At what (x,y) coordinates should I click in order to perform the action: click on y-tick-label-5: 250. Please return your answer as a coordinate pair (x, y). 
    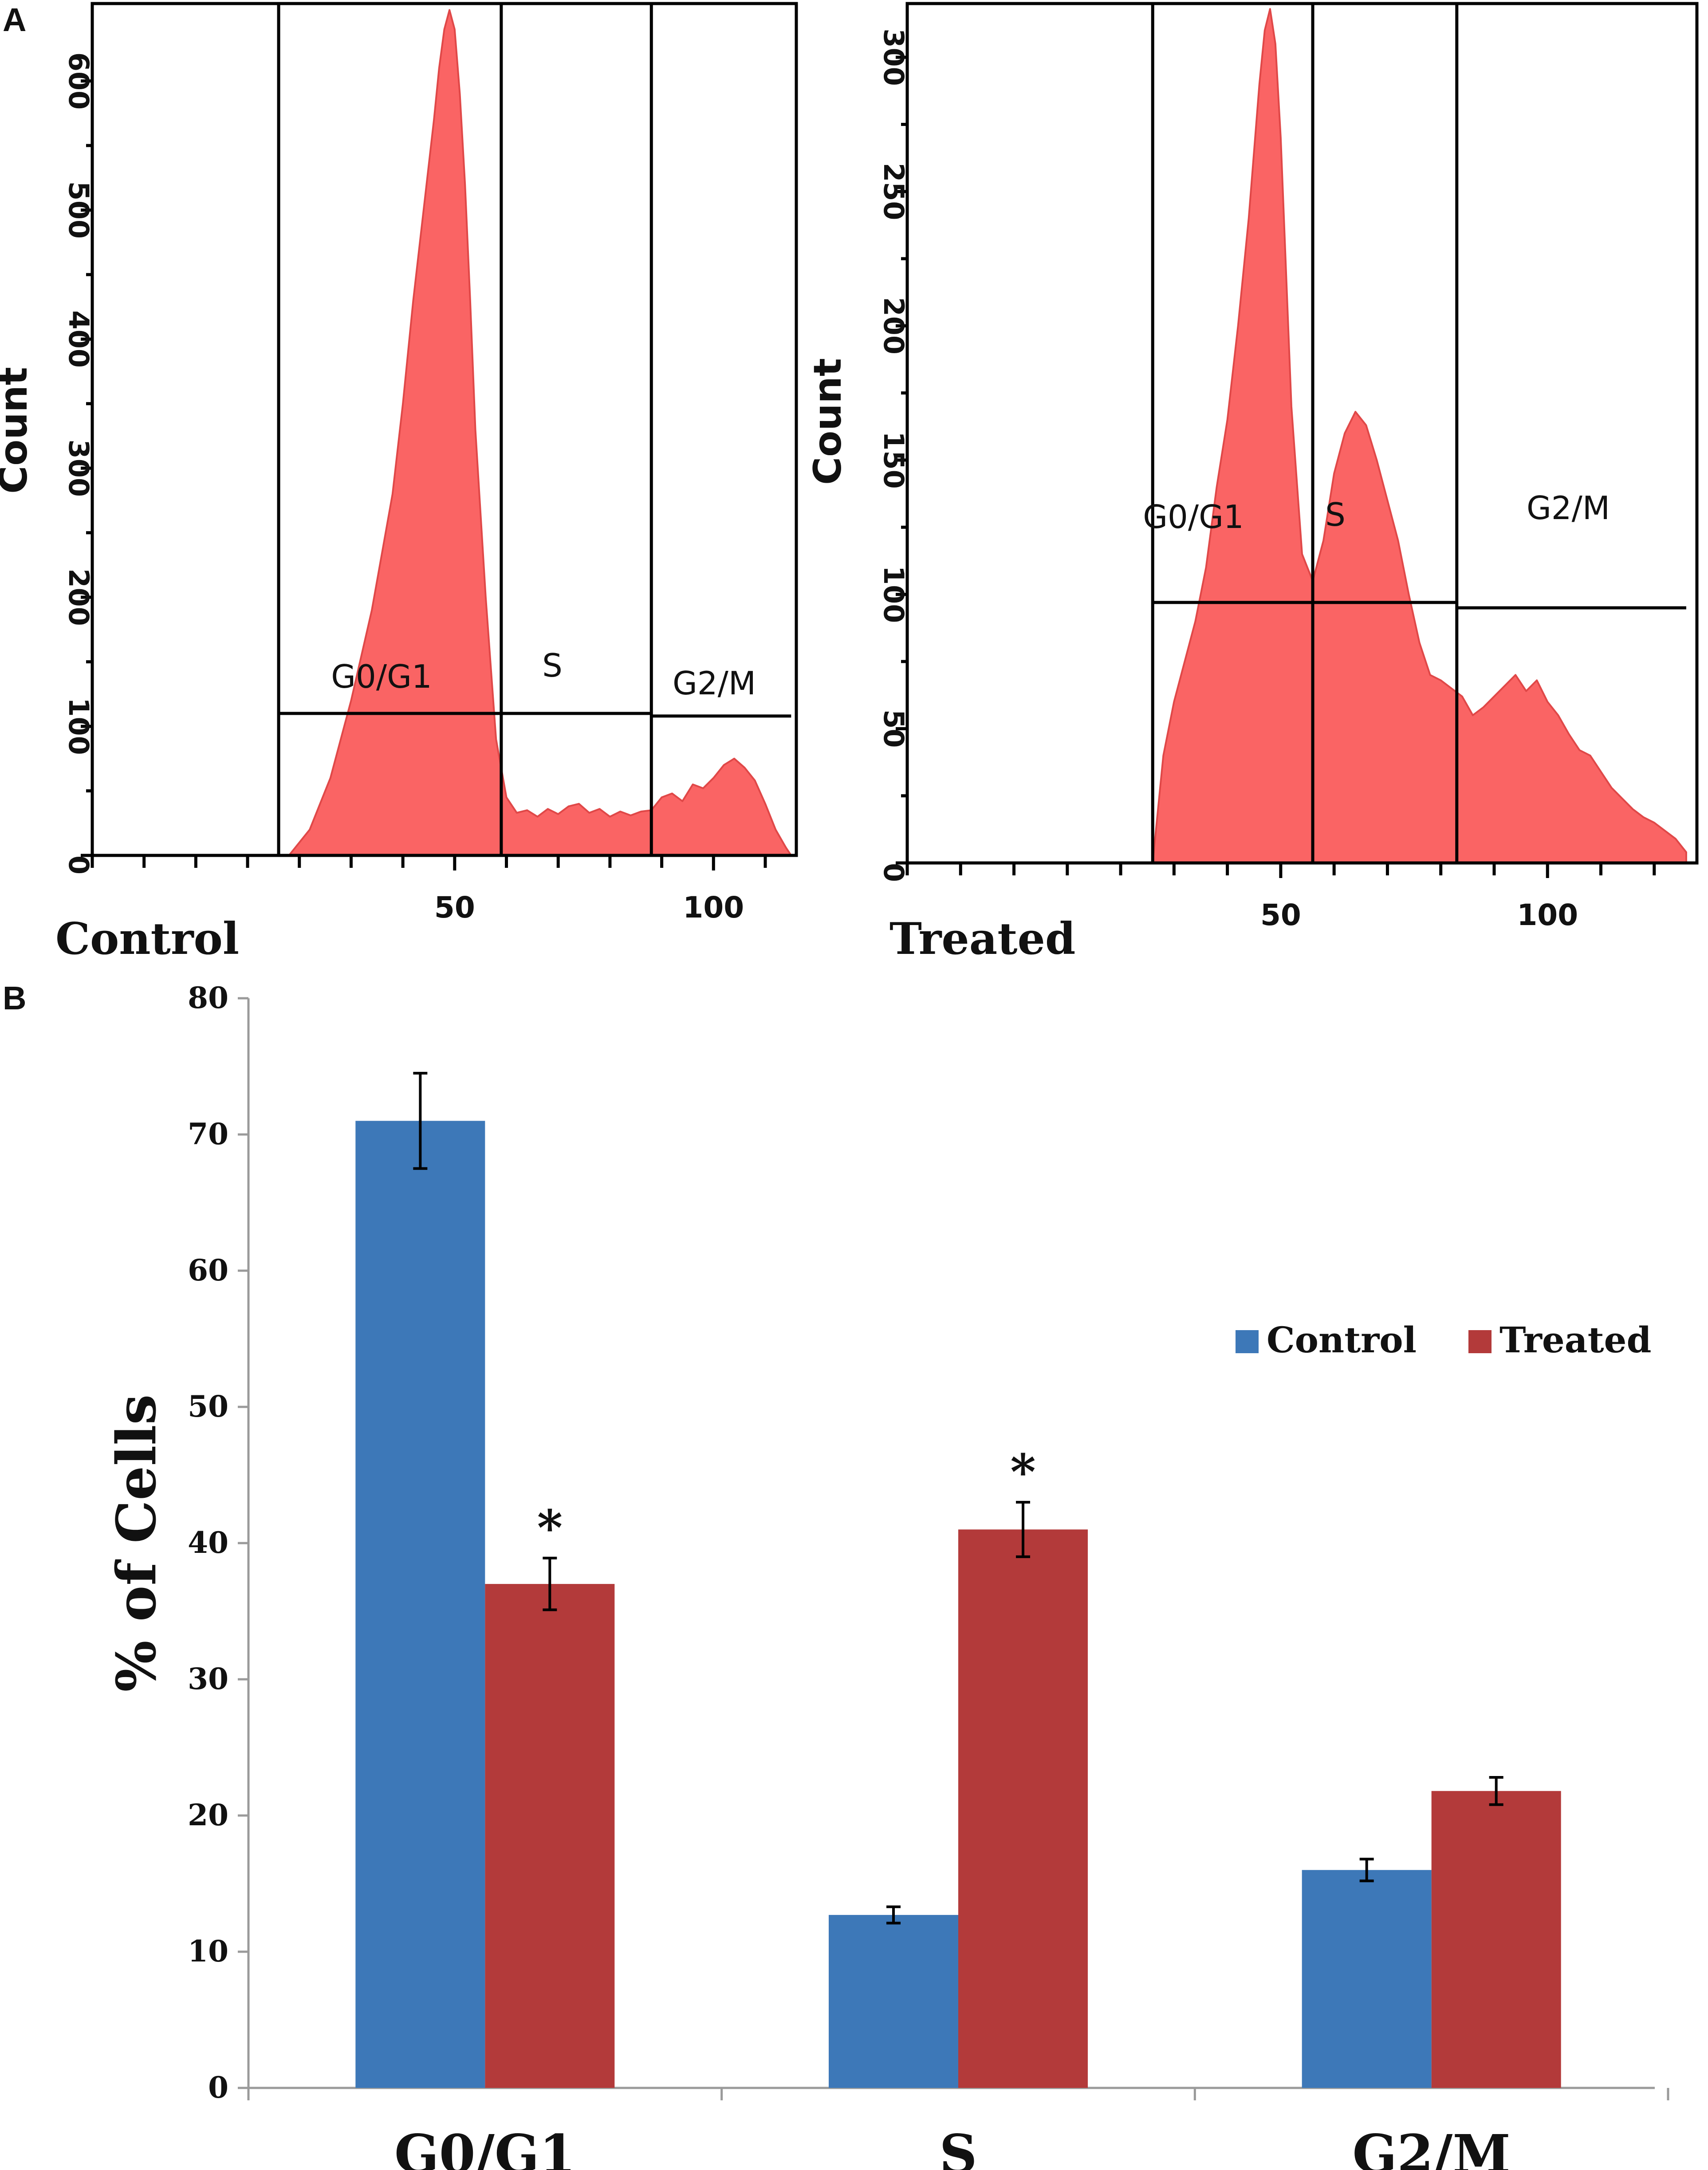
    Looking at the image, I should click on (894, 191).